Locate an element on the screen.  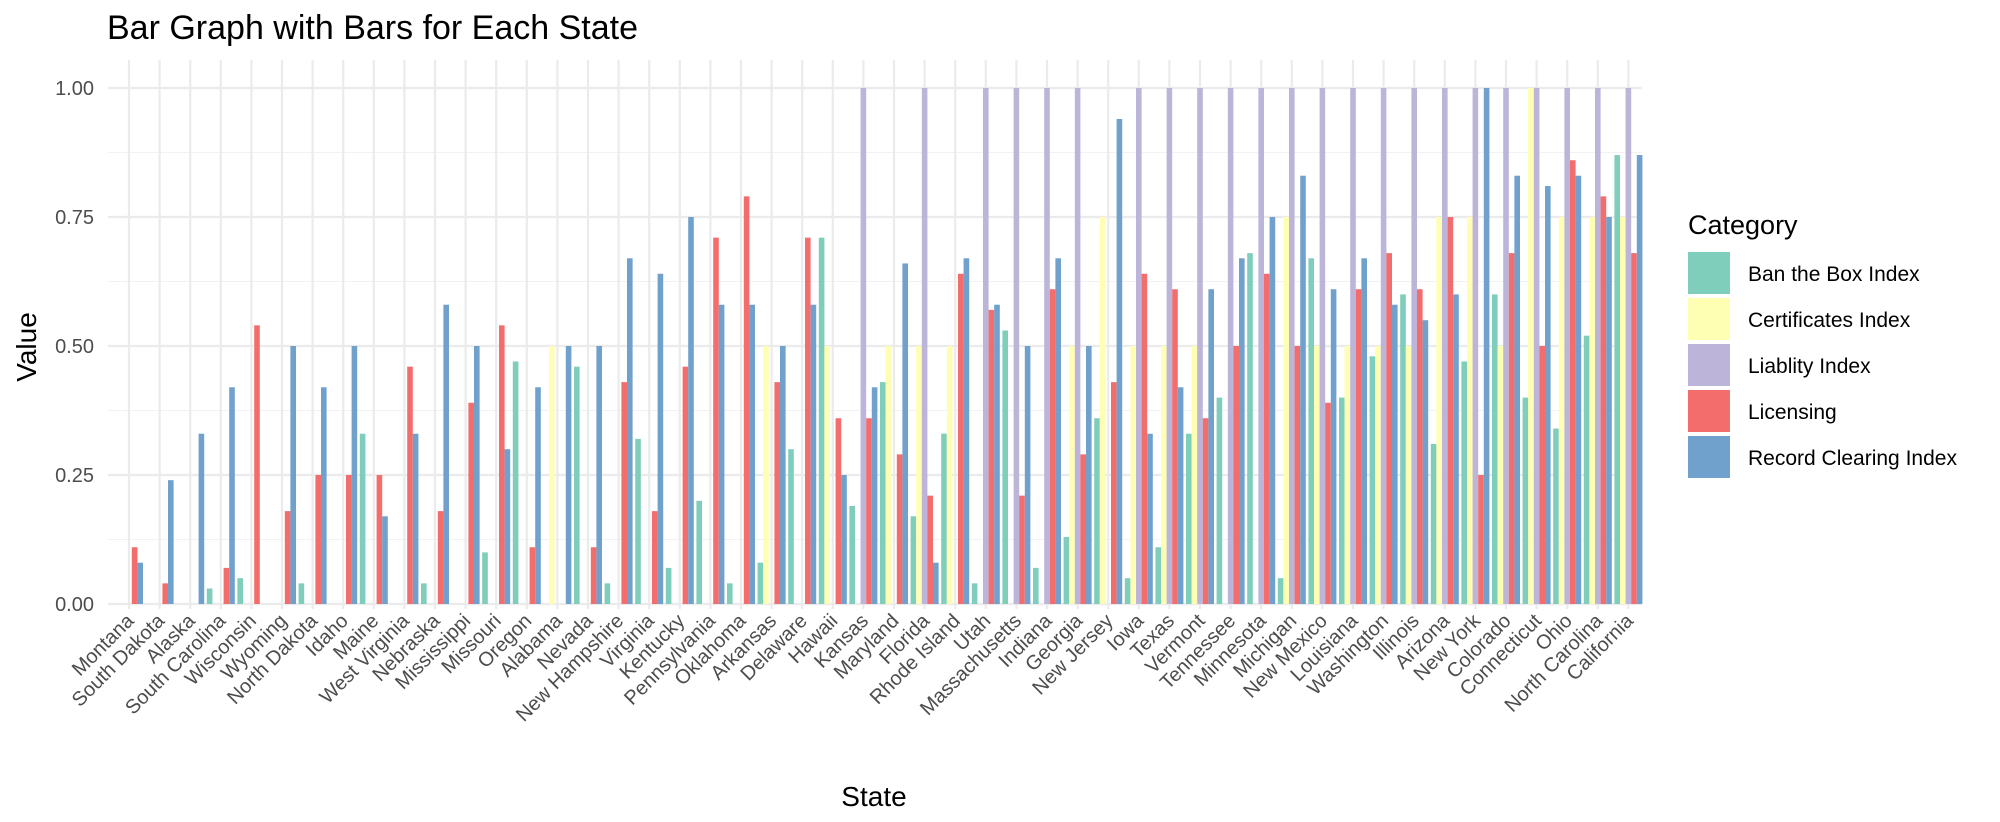
bar-liablity-index-connecticut is located at coordinates (1536, 346).